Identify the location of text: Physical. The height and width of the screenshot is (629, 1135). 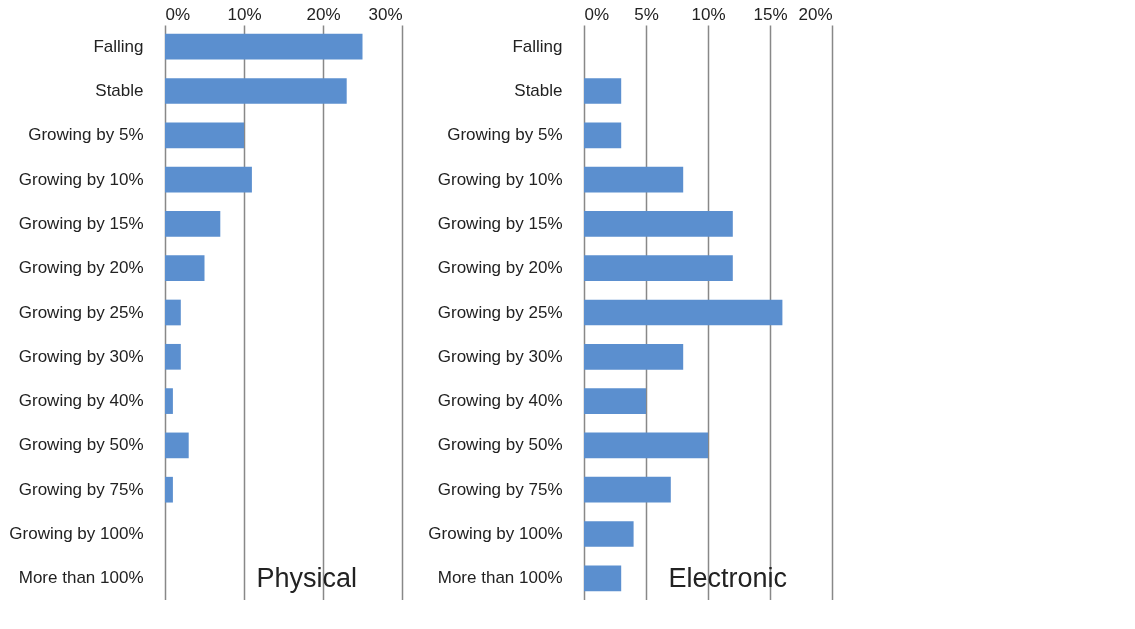
(306, 578).